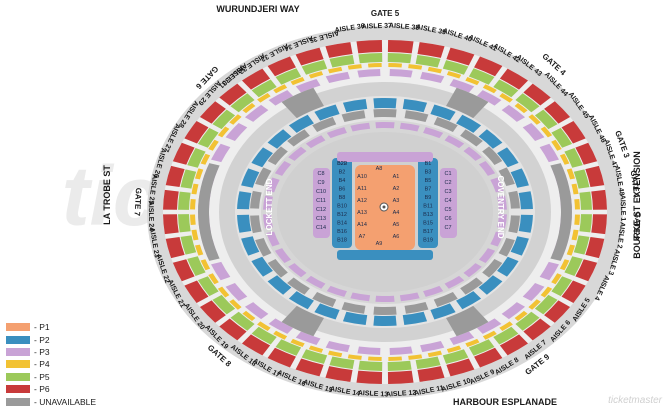 The width and height of the screenshot is (670, 410). I want to click on floor-section-p3-left, so click(321, 203).